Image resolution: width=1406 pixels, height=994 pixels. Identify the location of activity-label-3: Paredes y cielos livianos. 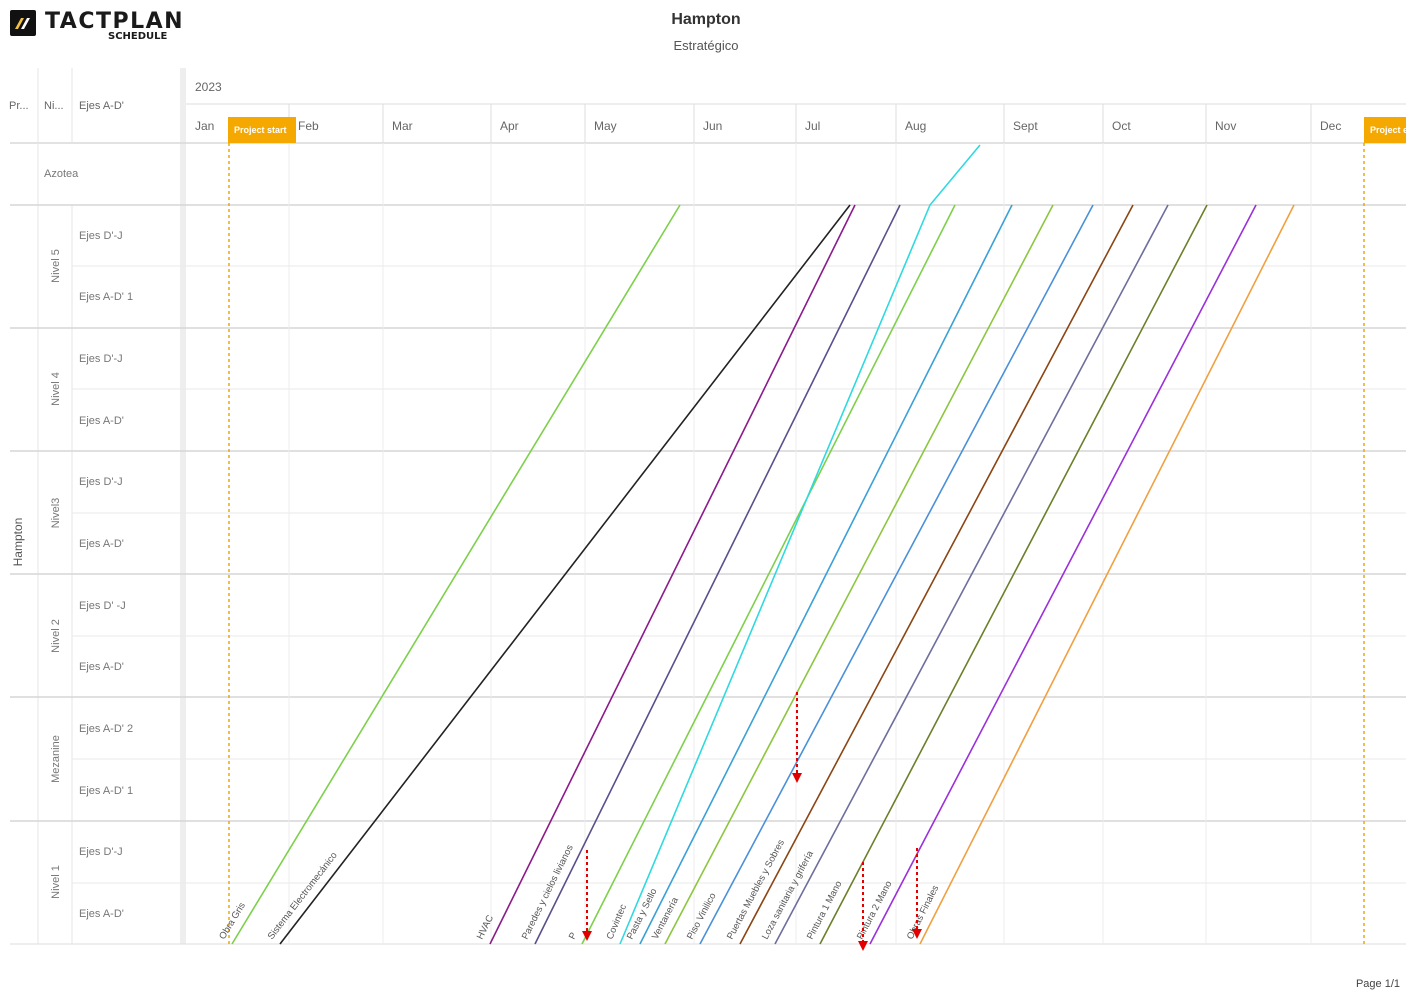
(548, 892).